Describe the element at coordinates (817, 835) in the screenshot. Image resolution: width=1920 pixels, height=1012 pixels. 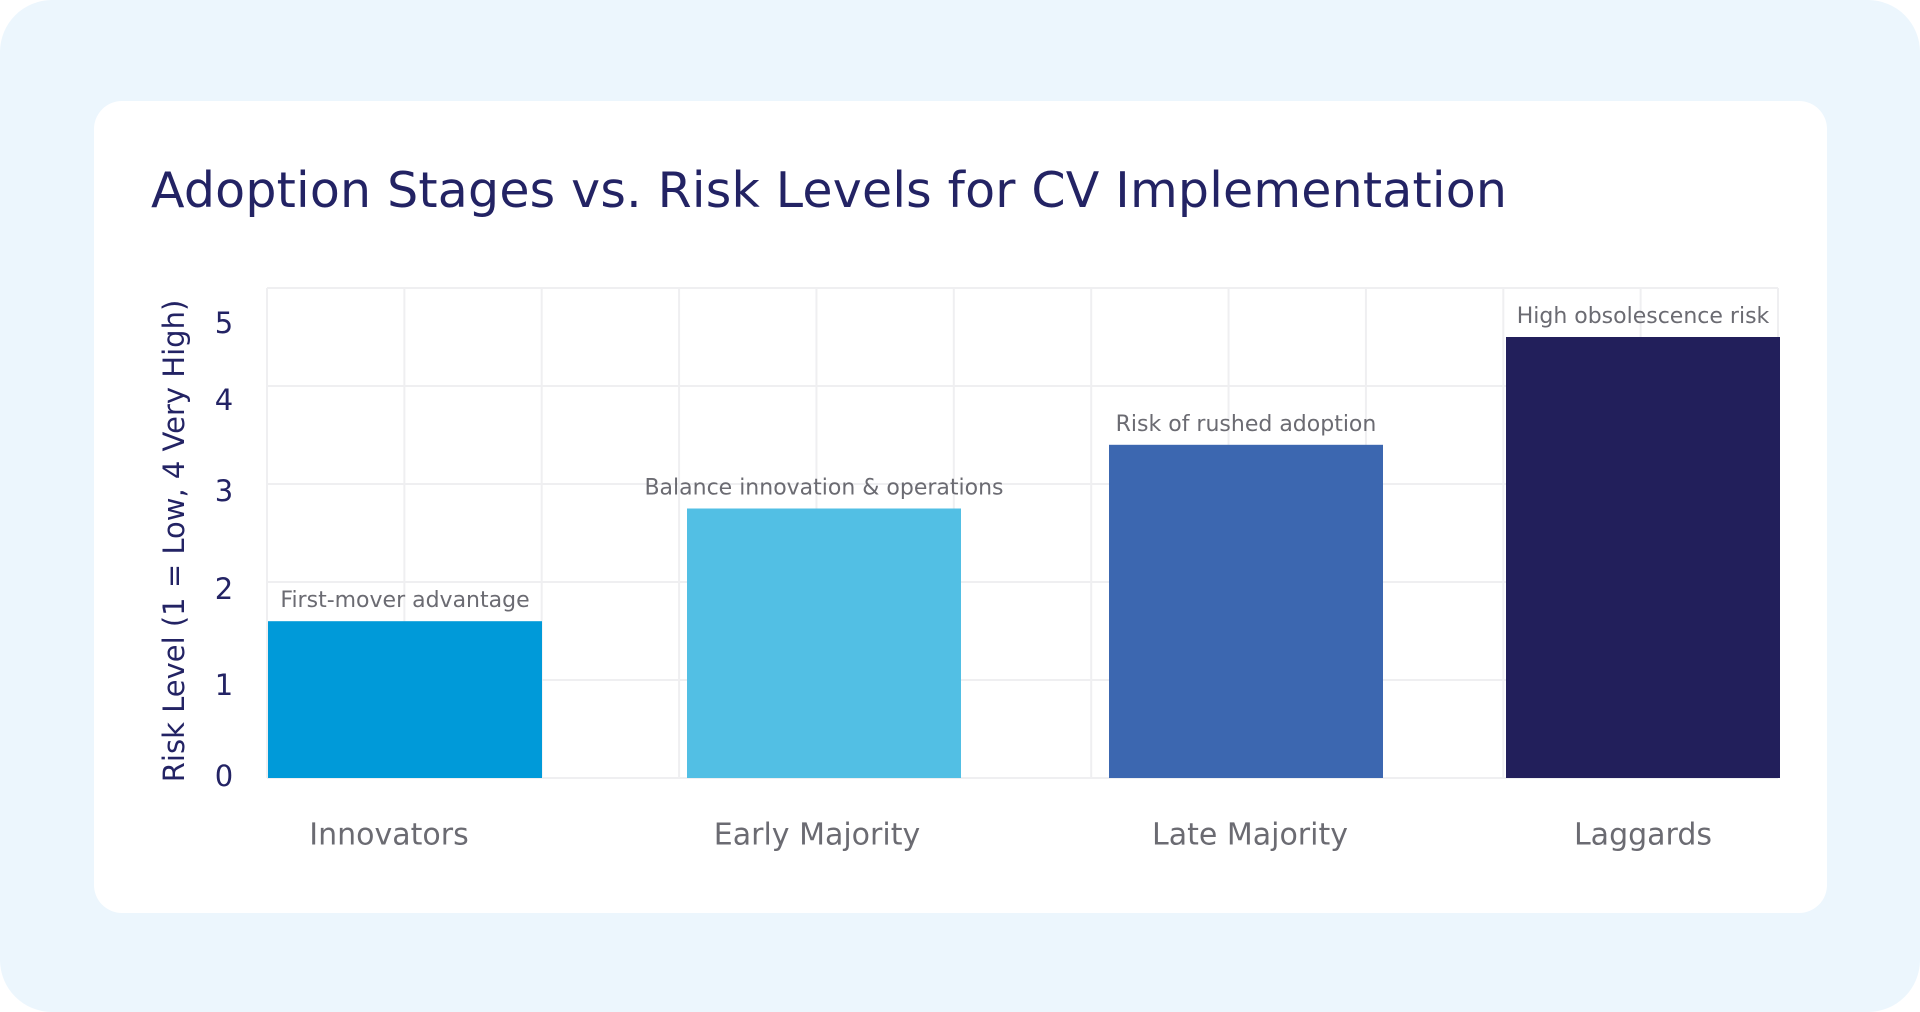
I see `x-tick-label: Early Majority` at that location.